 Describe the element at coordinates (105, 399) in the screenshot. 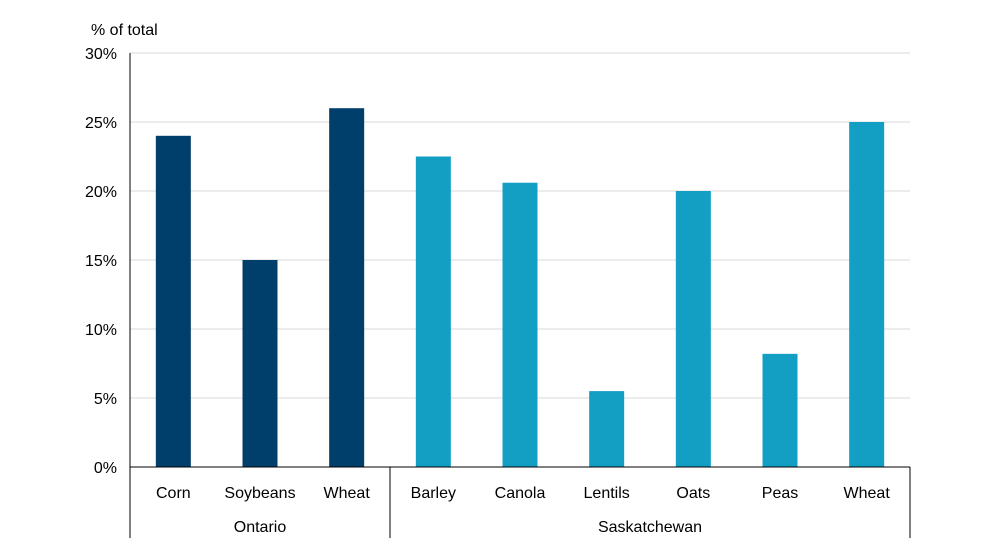

I see `y-tick-label: 5%` at that location.